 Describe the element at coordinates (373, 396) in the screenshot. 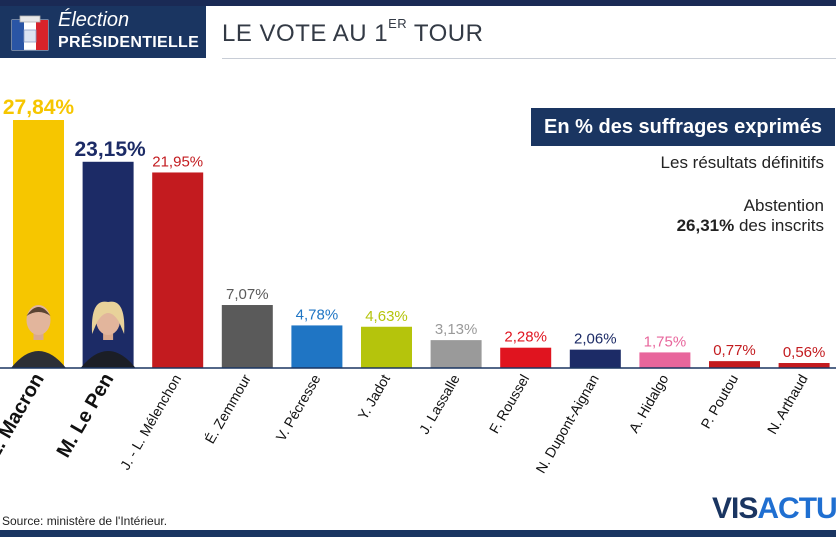

I see `category-label-5: Y. Jadot` at that location.